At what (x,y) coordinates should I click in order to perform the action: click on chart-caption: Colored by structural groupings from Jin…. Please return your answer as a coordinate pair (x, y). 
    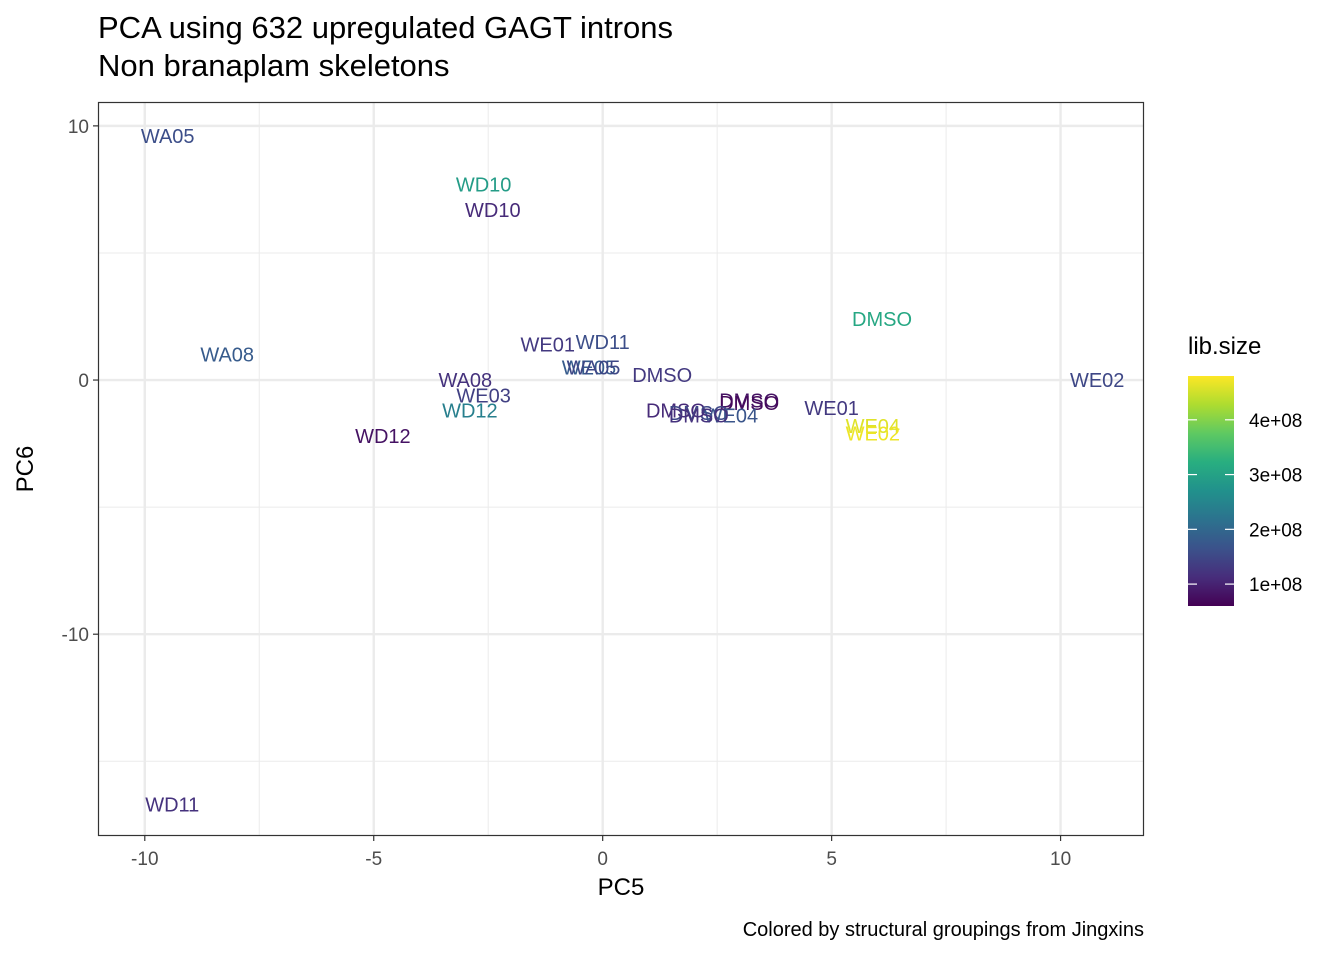
    Looking at the image, I should click on (943, 930).